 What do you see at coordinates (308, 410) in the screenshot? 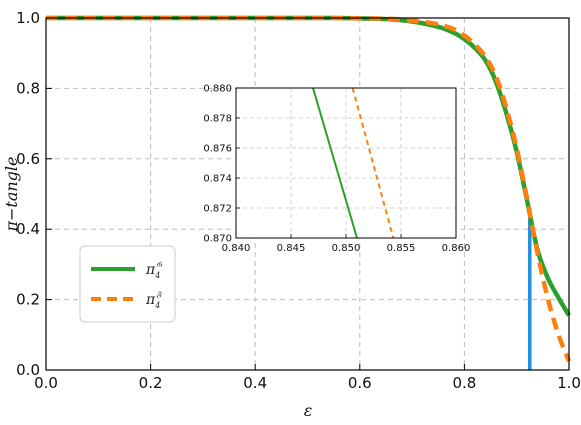
I see `x-axis-label: ε` at bounding box center [308, 410].